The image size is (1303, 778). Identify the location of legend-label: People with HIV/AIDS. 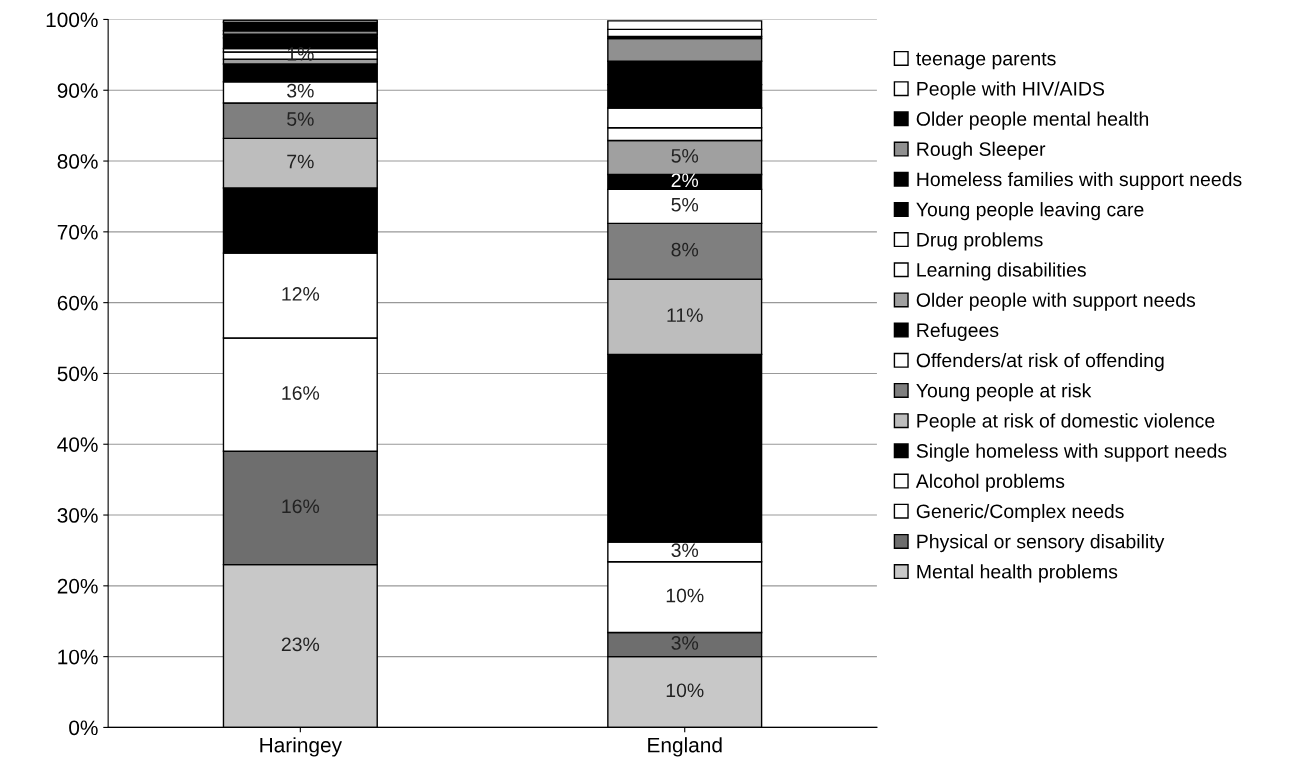
(1011, 90).